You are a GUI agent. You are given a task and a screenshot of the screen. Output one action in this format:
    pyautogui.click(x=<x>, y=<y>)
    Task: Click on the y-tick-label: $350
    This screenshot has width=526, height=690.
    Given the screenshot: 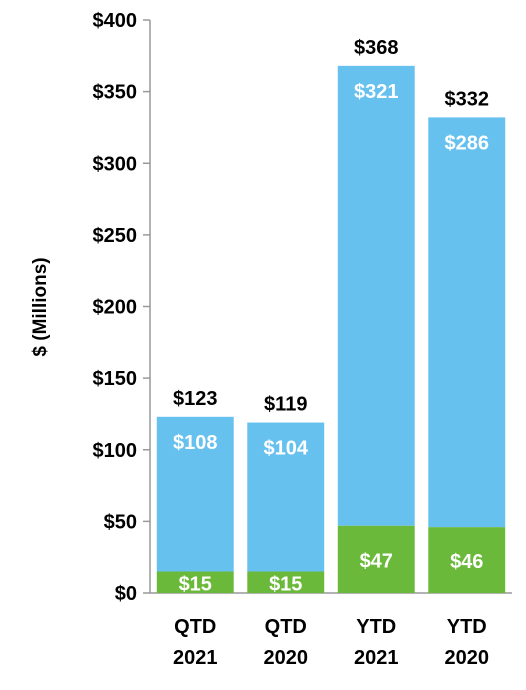 What is the action you would take?
    pyautogui.click(x=115, y=93)
    